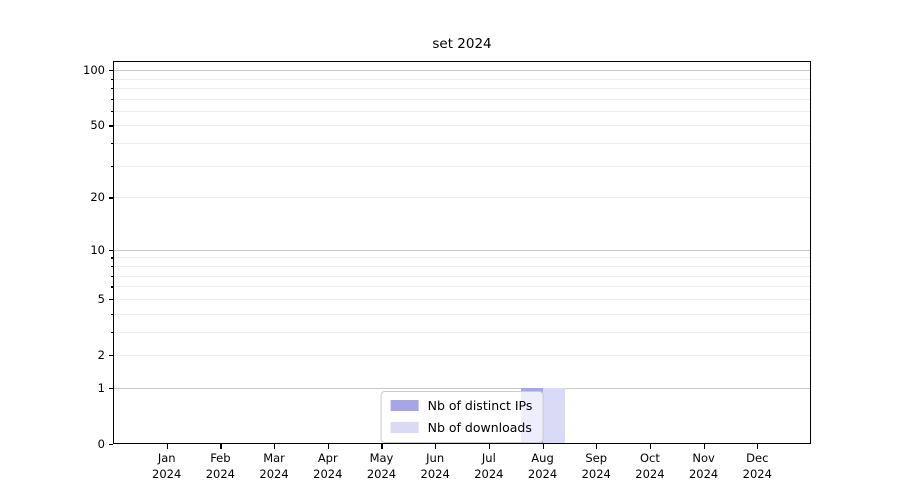 The width and height of the screenshot is (900, 500). I want to click on x-tick-label: May 2024, so click(381, 466).